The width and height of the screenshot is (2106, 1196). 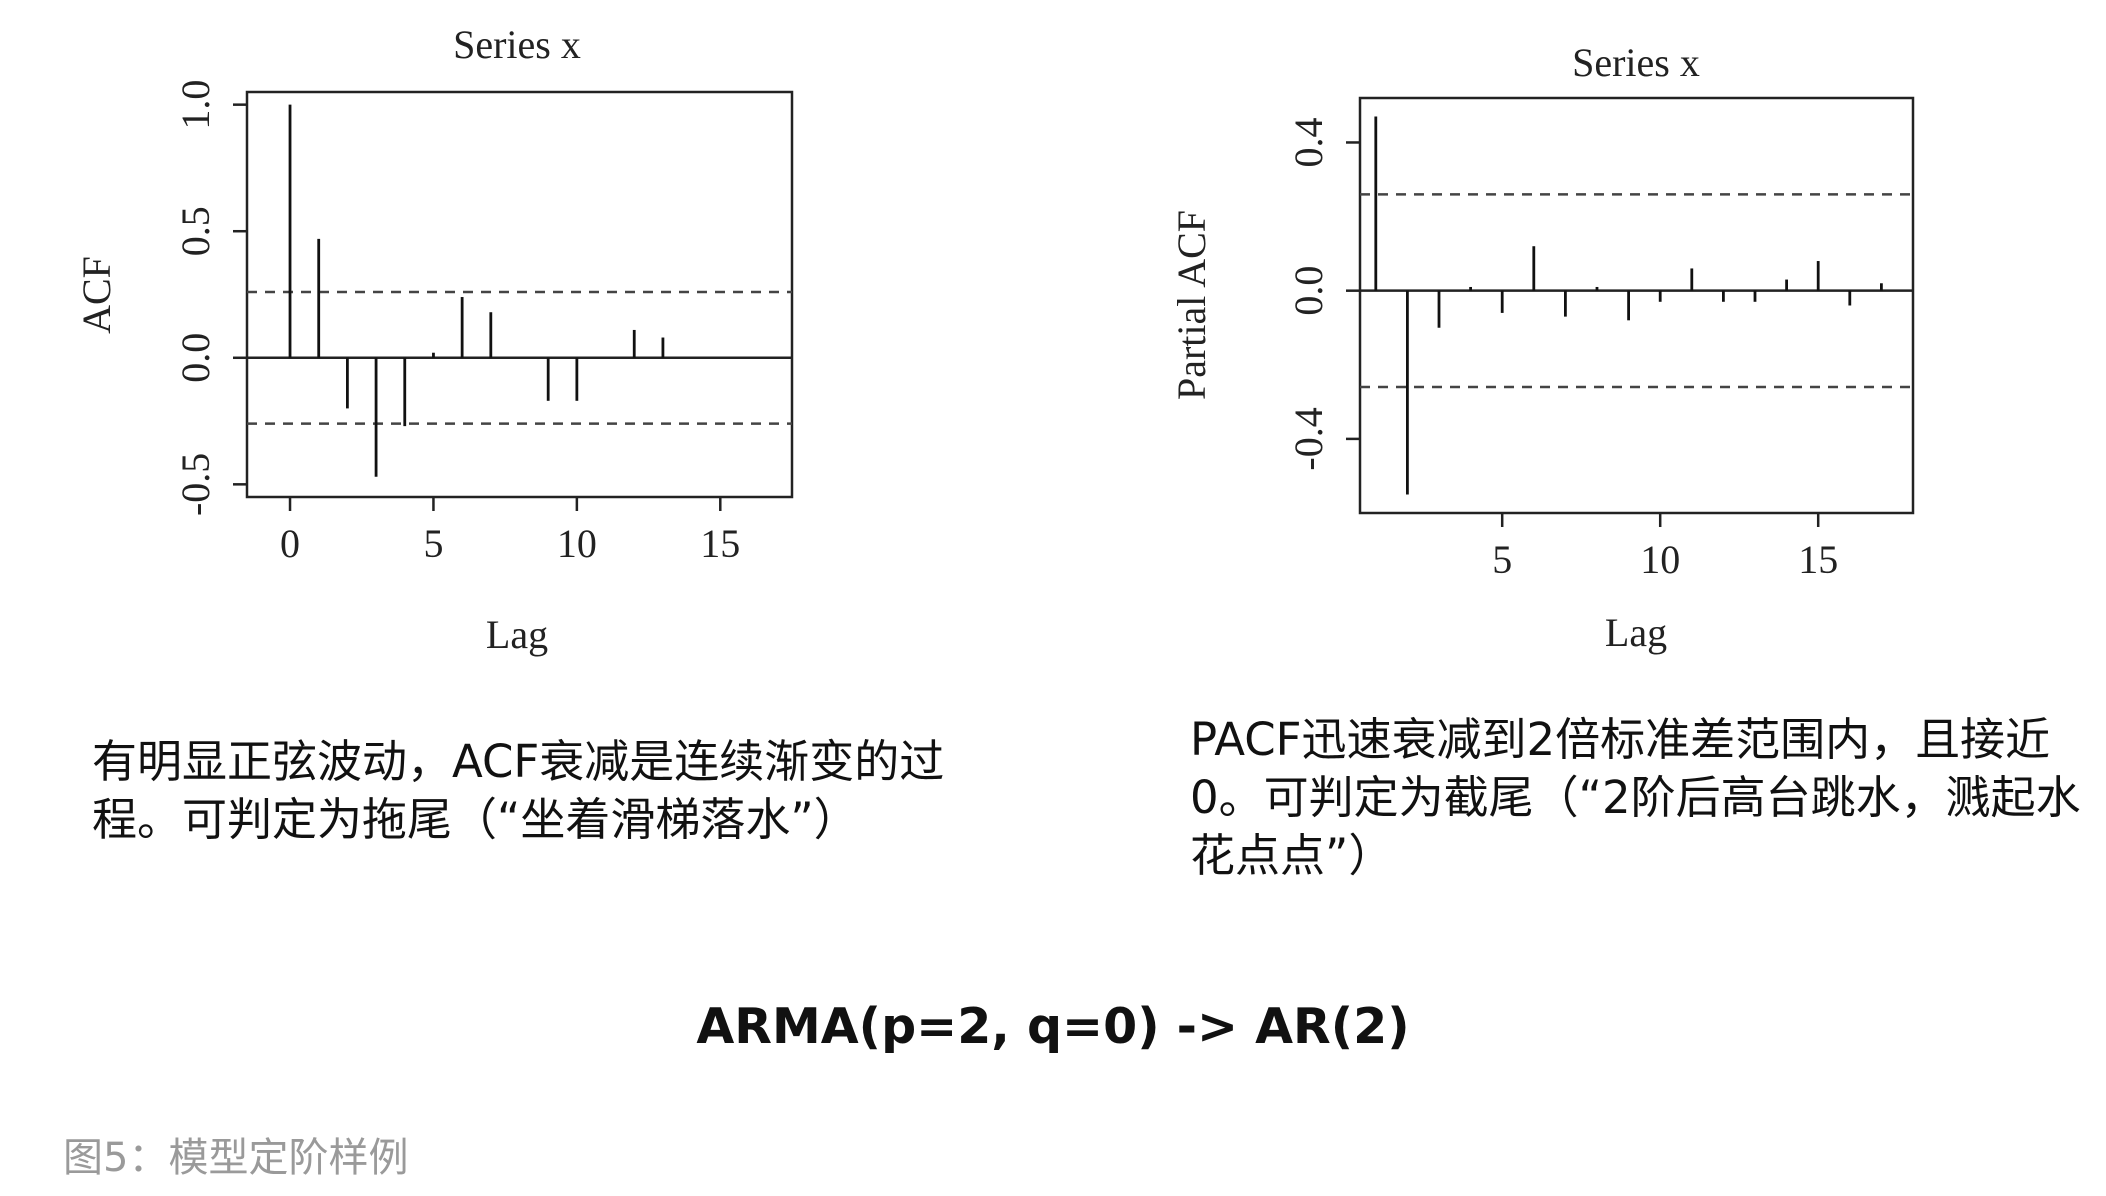 What do you see at coordinates (517, 634) in the screenshot?
I see `acf-x-axis-label: Lag` at bounding box center [517, 634].